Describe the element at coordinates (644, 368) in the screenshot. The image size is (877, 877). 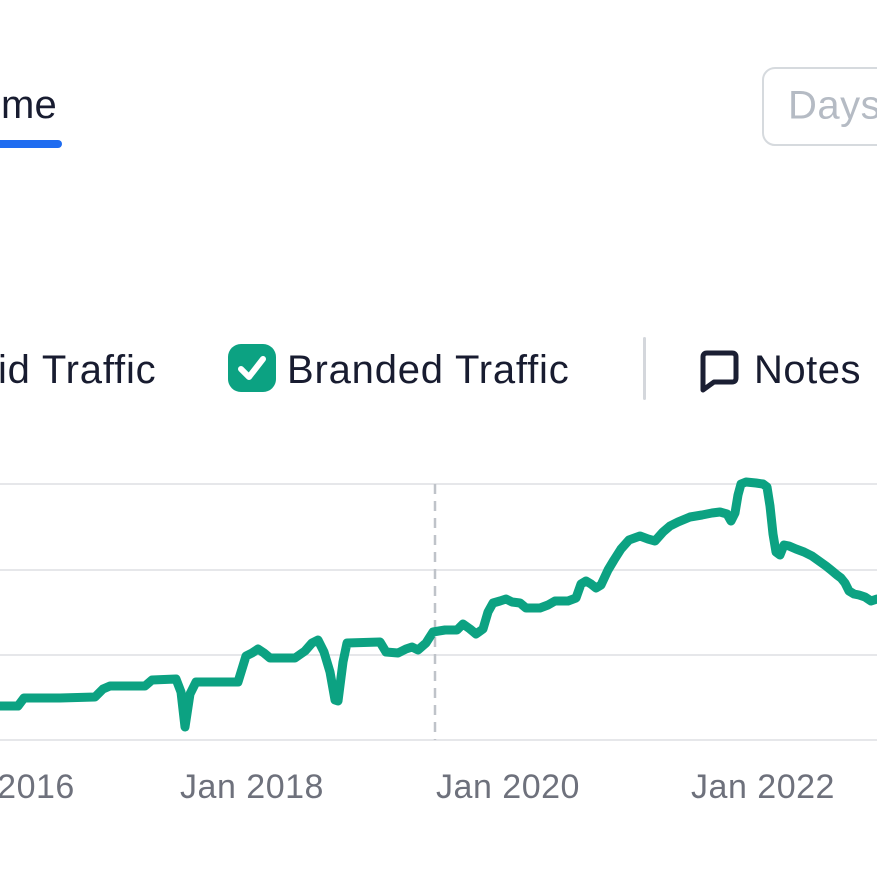
I see `legend-separator` at that location.